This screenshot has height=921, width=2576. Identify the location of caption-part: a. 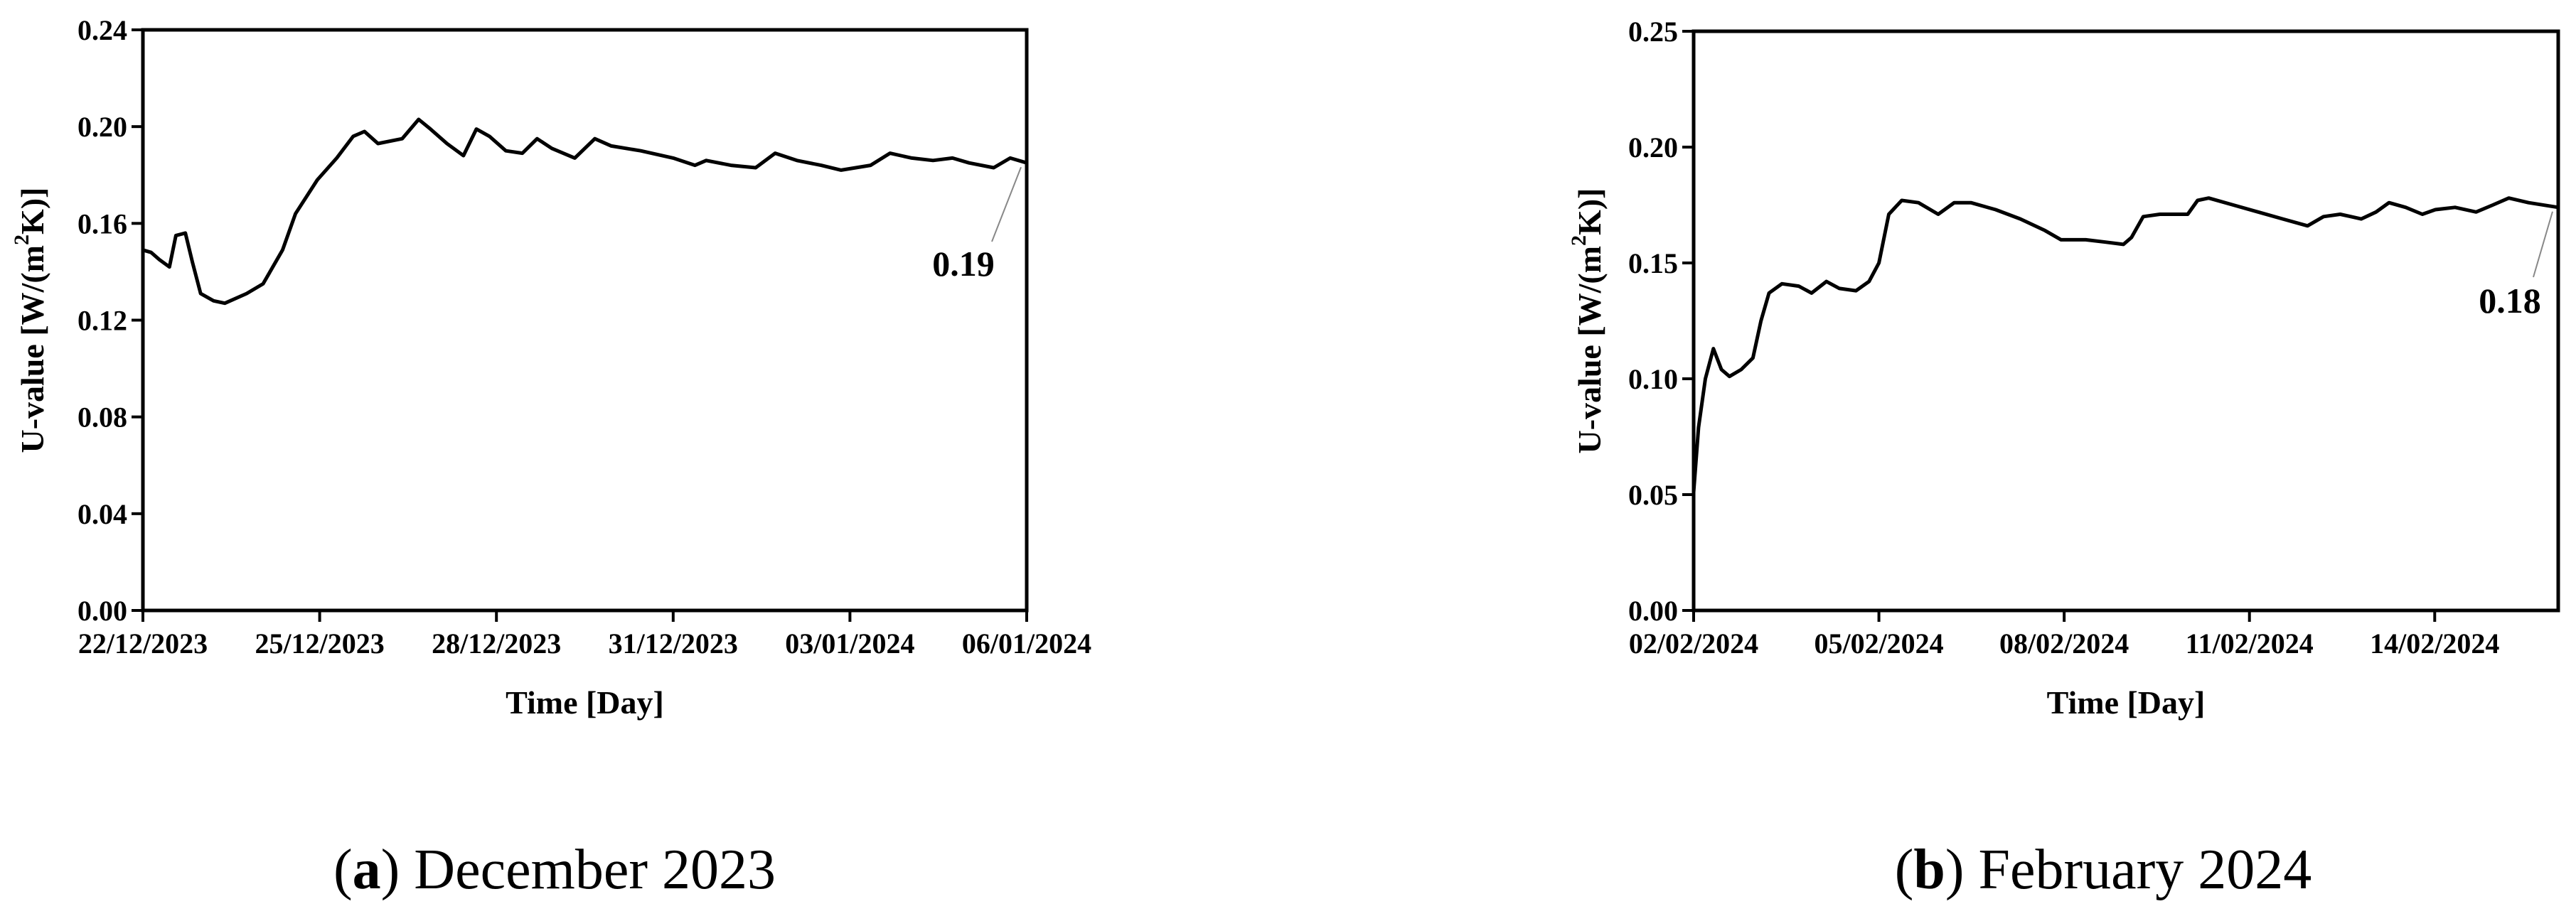
(367, 870).